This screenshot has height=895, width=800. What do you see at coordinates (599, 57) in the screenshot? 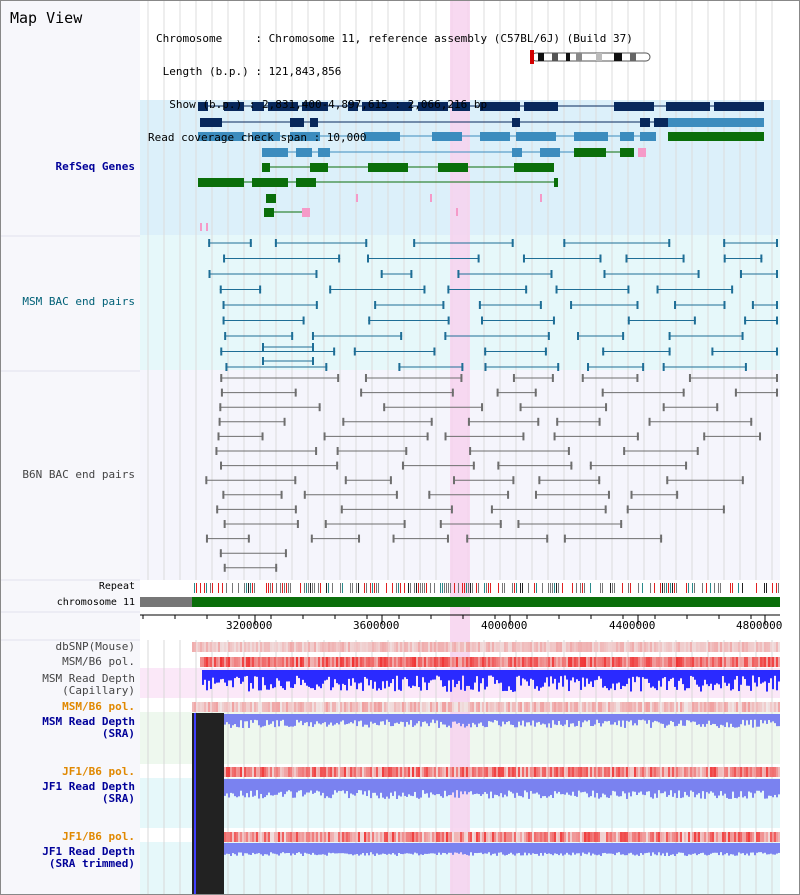
I see `ideogram-band` at bounding box center [599, 57].